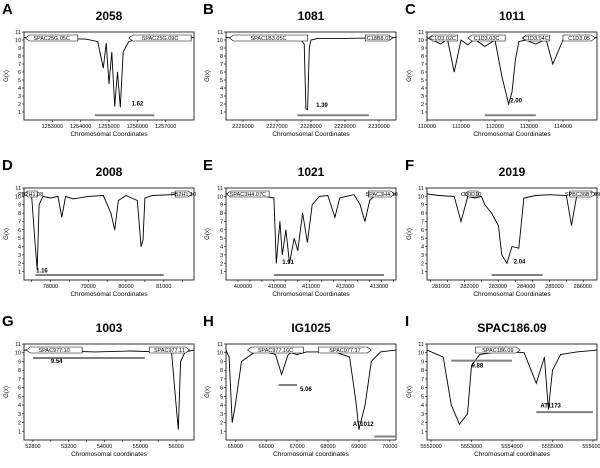 Image resolution: width=600 pixels, height=468 pixels. Describe the element at coordinates (19, 380) in the screenshot. I see `y-tick-label: 7` at that location.